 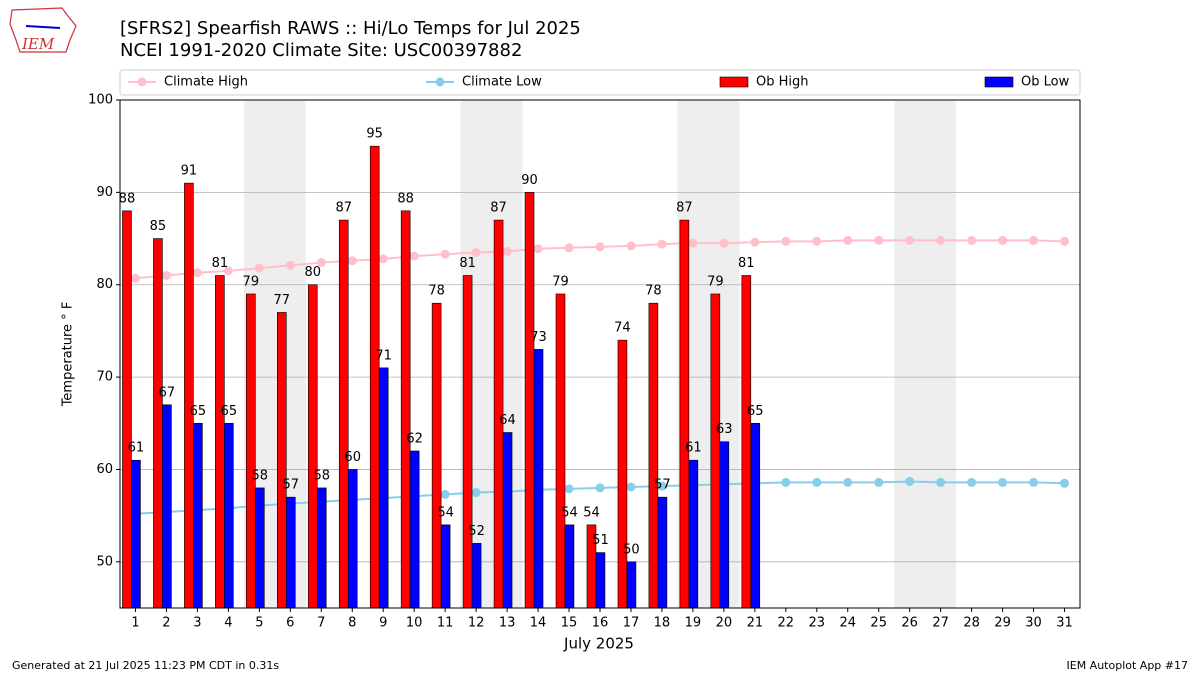 I want to click on value-label: 63, so click(x=724, y=429).